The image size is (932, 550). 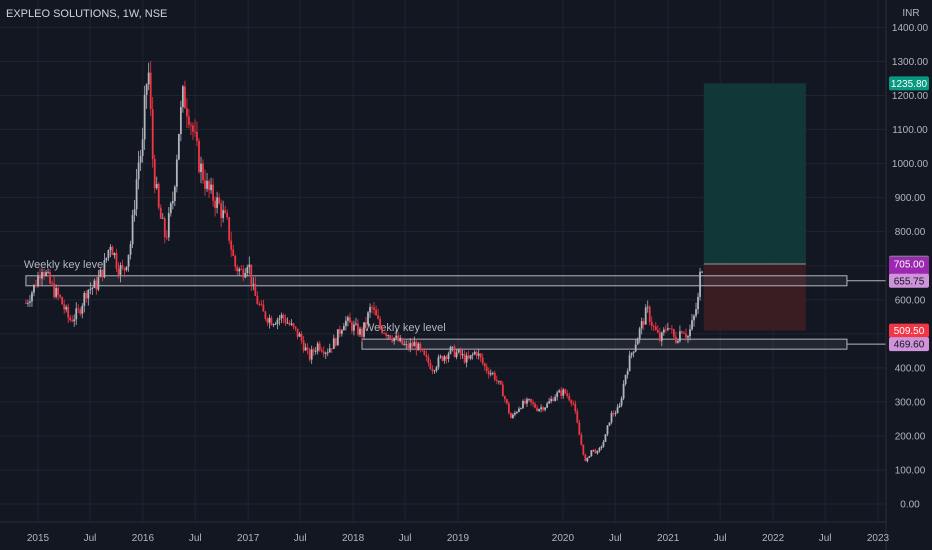 I want to click on currency-label: INR, so click(x=910, y=13).